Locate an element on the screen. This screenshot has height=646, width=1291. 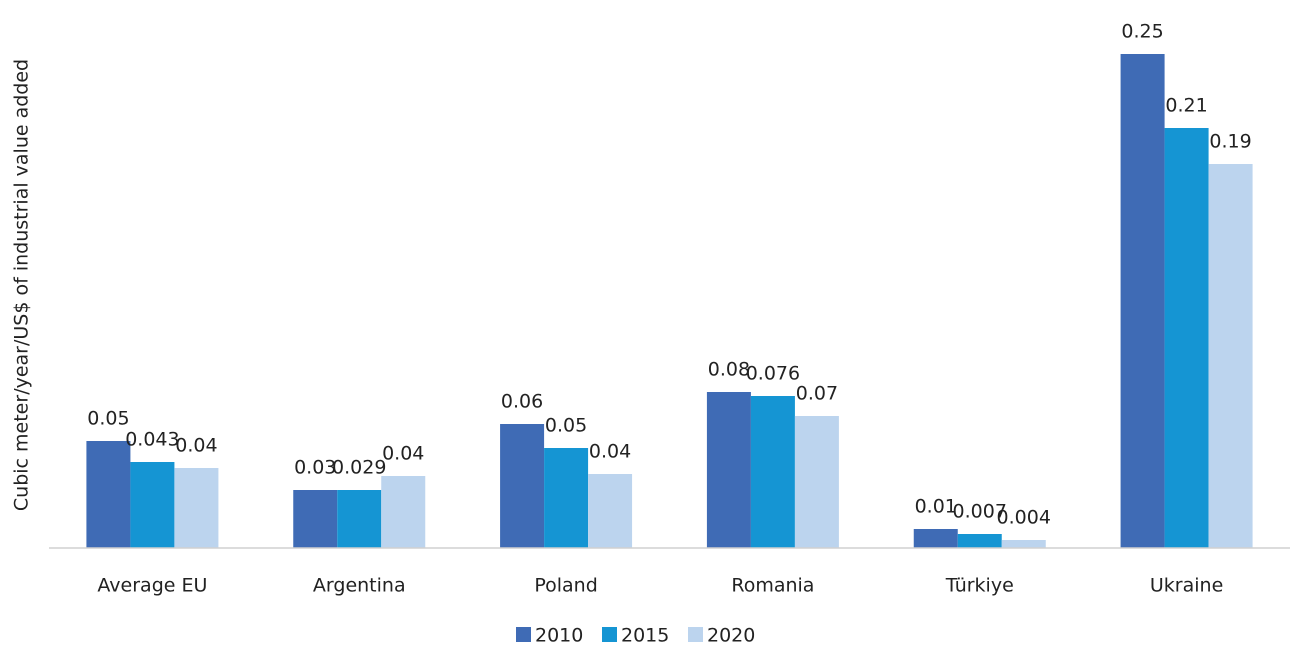
data-label: 0.21 is located at coordinates (1186, 106).